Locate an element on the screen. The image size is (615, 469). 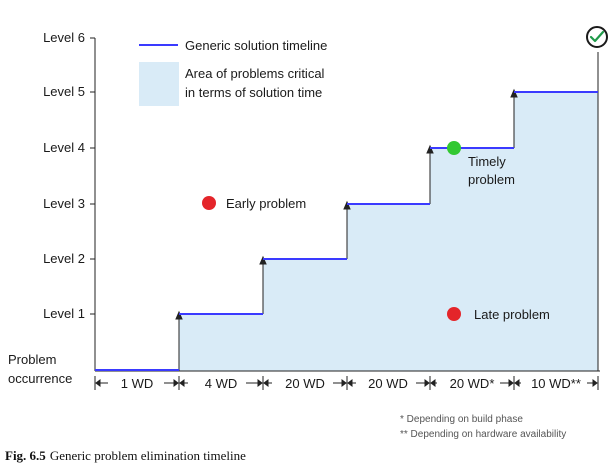
level-ticks is located at coordinates (92, 176).